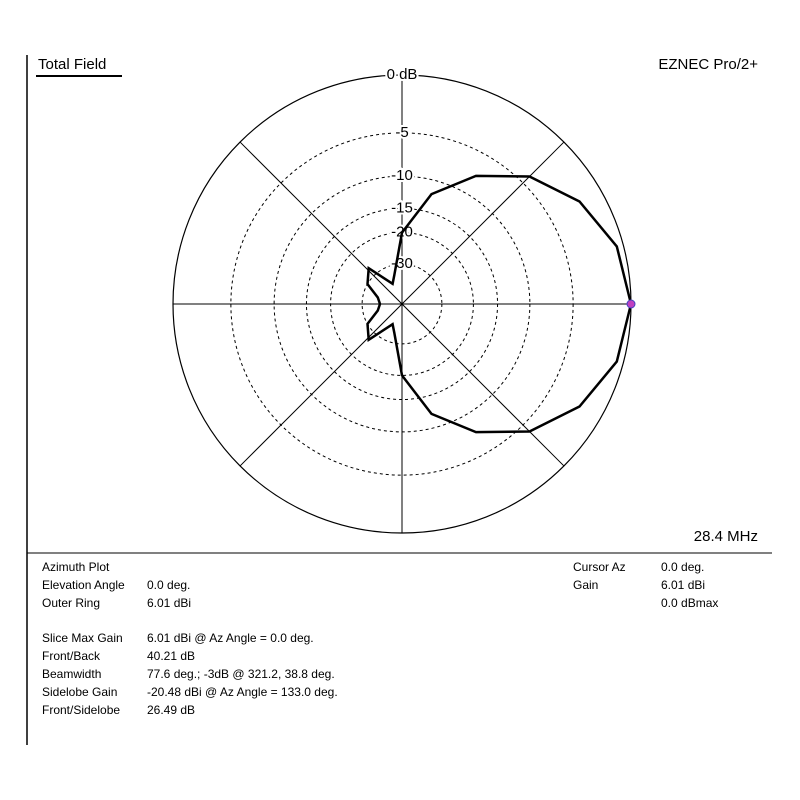 The width and height of the screenshot is (800, 800). I want to click on info-value: -20.48 dBi @ Az Angle = 133.0 deg., so click(242, 692).